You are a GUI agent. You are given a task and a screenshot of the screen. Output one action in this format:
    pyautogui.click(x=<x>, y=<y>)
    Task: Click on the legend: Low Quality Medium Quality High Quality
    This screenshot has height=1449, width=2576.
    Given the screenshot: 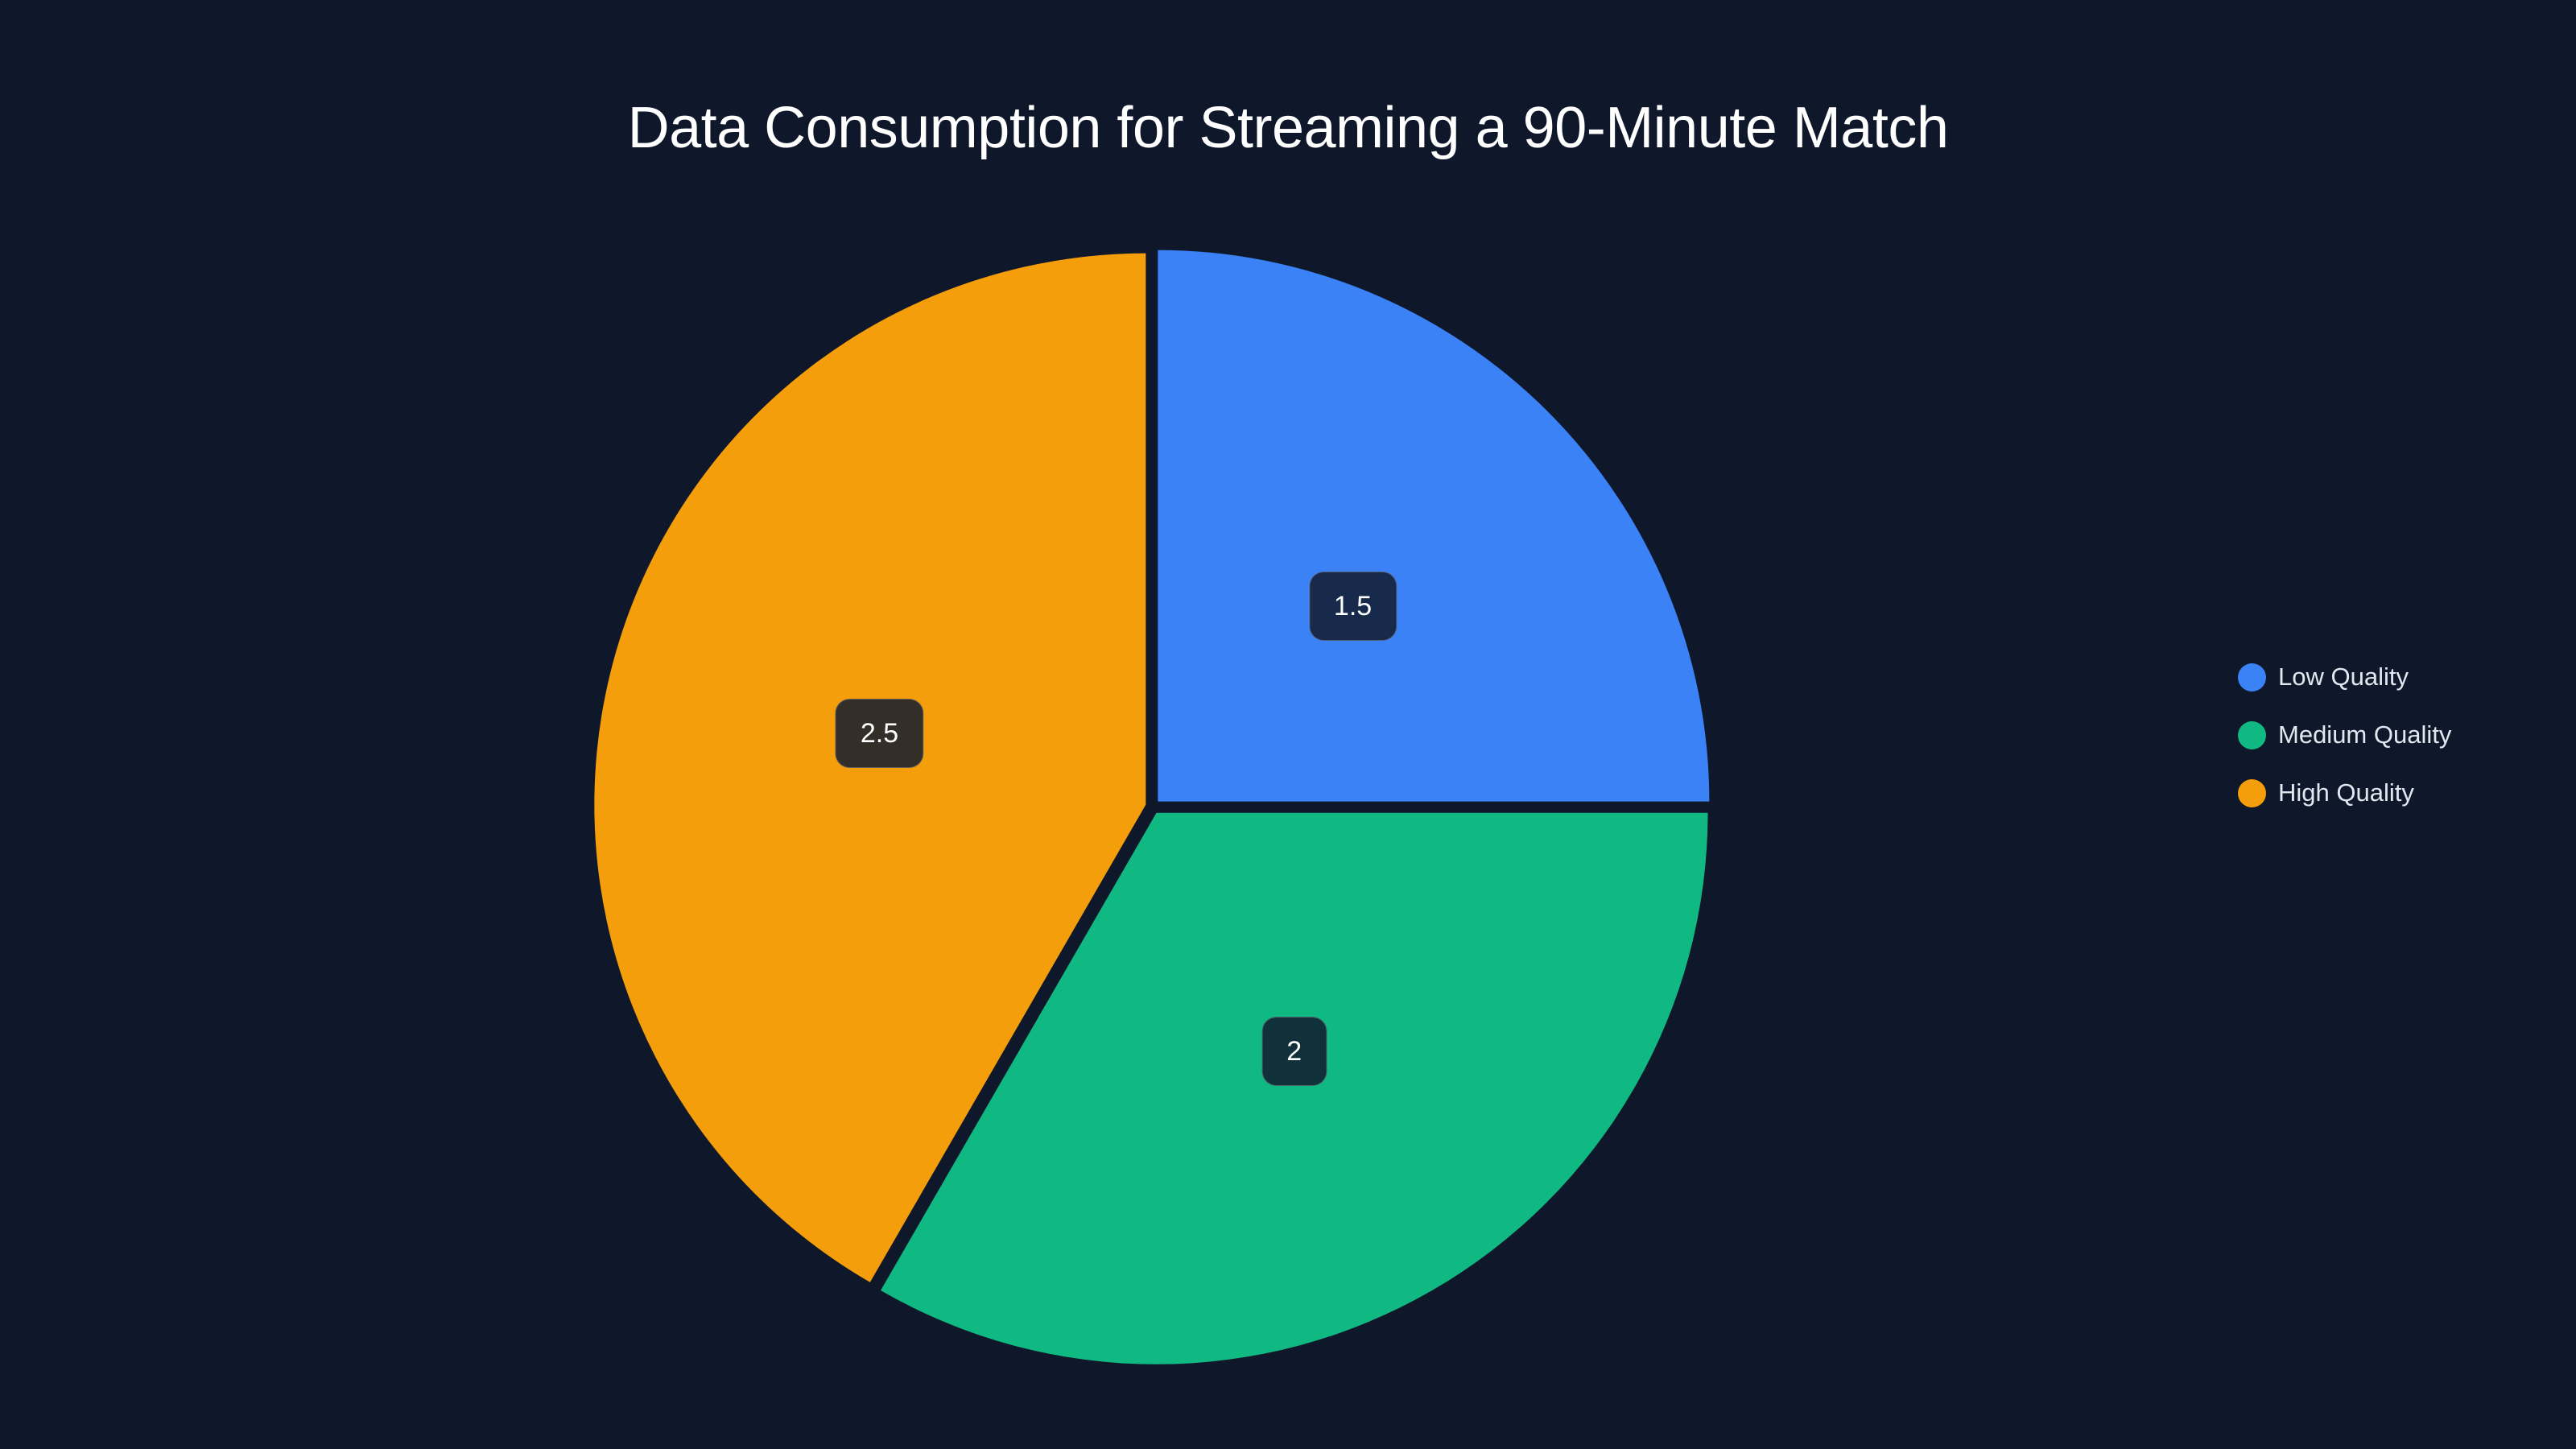 What is the action you would take?
    pyautogui.click(x=2344, y=735)
    